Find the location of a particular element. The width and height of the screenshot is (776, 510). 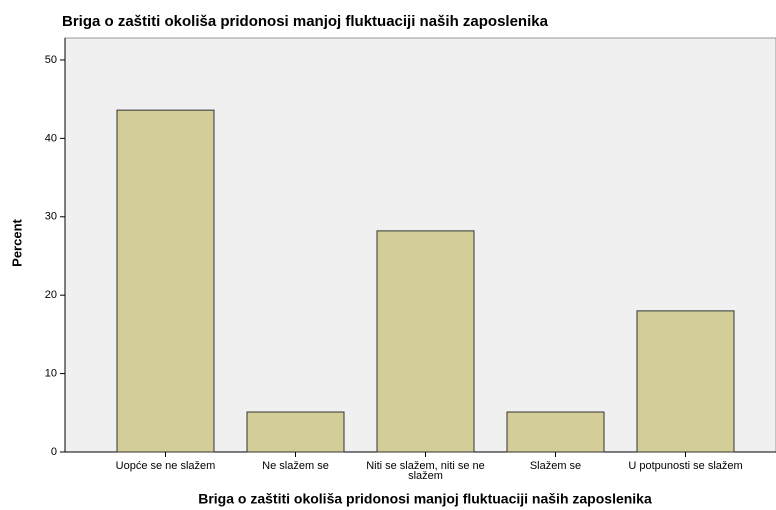

y-axis-label: Percent is located at coordinates (16, 242).